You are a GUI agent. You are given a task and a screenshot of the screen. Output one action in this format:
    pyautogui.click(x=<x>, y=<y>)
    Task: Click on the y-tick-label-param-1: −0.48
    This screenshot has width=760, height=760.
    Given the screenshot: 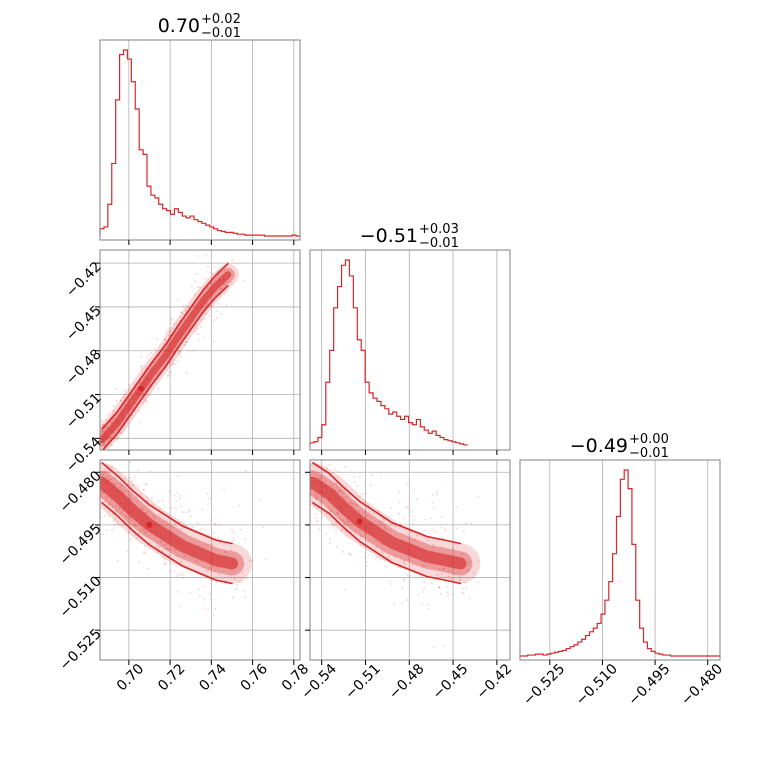 What is the action you would take?
    pyautogui.click(x=84, y=367)
    